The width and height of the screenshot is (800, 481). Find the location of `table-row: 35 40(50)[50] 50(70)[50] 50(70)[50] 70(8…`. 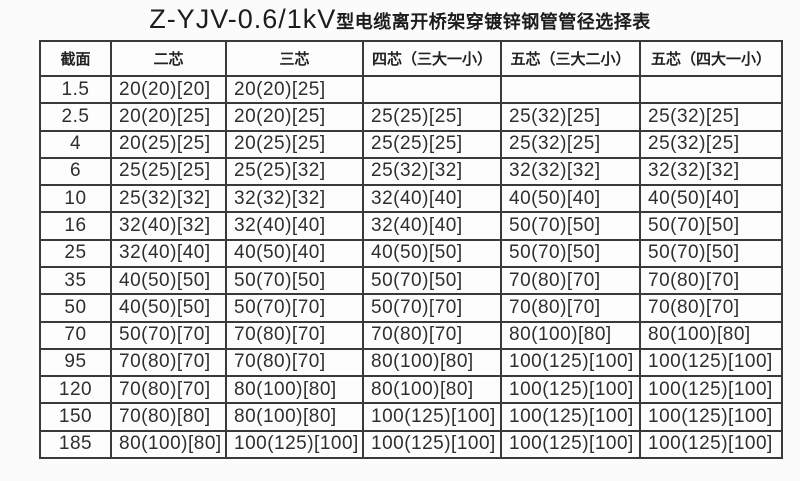

table-row: 35 40(50)[50] 50(70)[50] 50(70)[50] 70(8… is located at coordinates (411, 280).